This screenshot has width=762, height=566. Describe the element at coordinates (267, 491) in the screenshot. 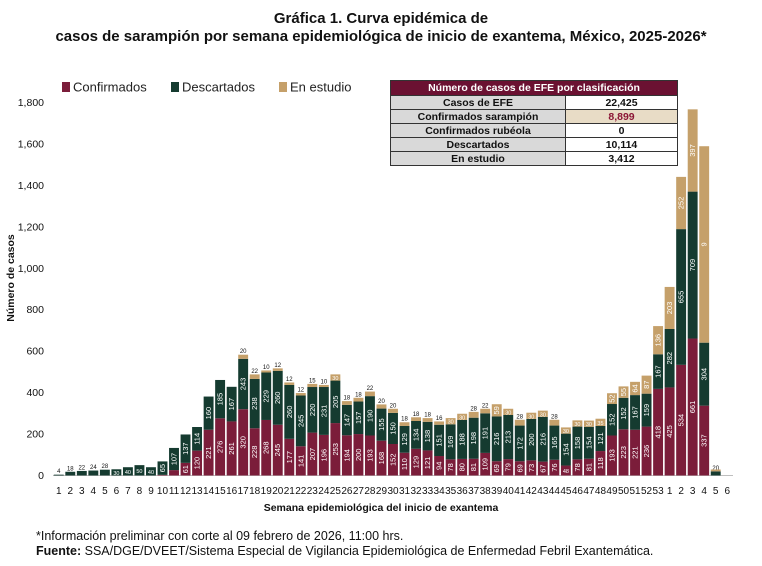

I see `x-tick-label: 19` at that location.